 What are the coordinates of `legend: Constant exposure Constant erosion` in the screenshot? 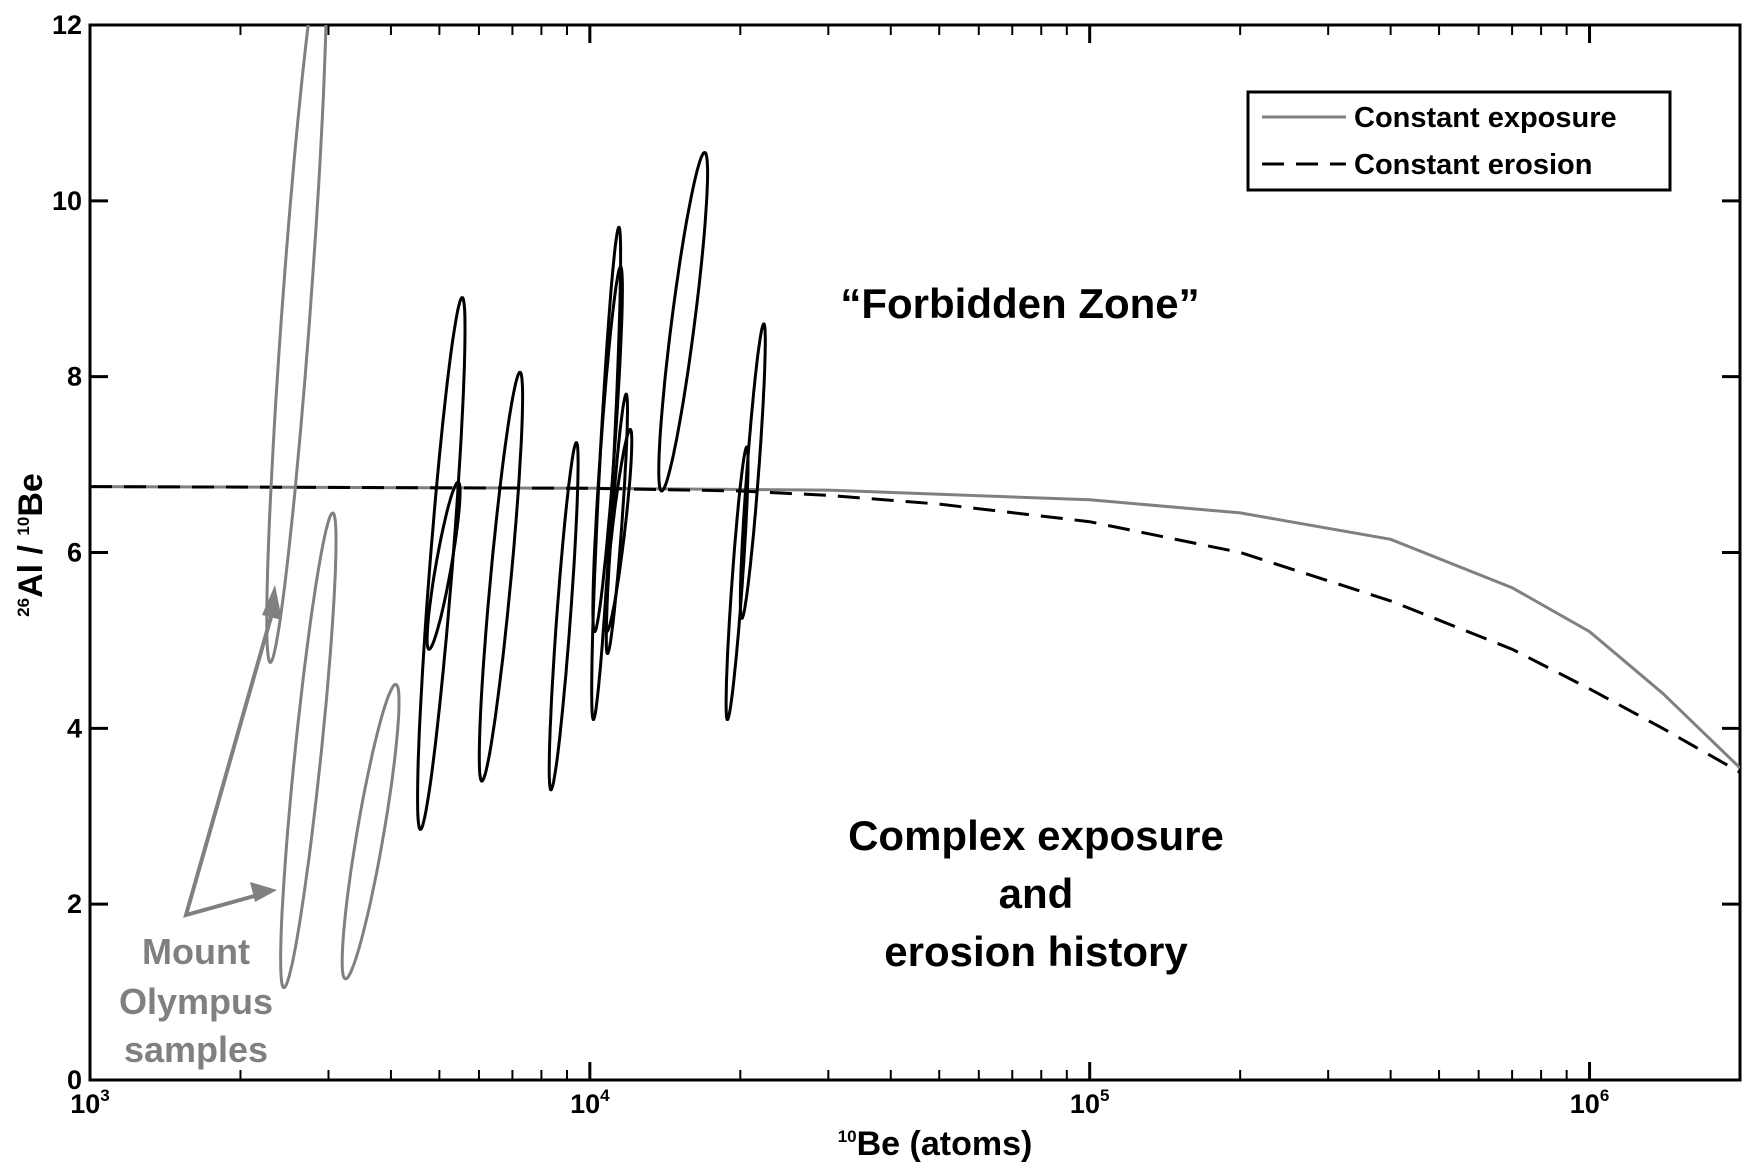 It's located at (1459, 141).